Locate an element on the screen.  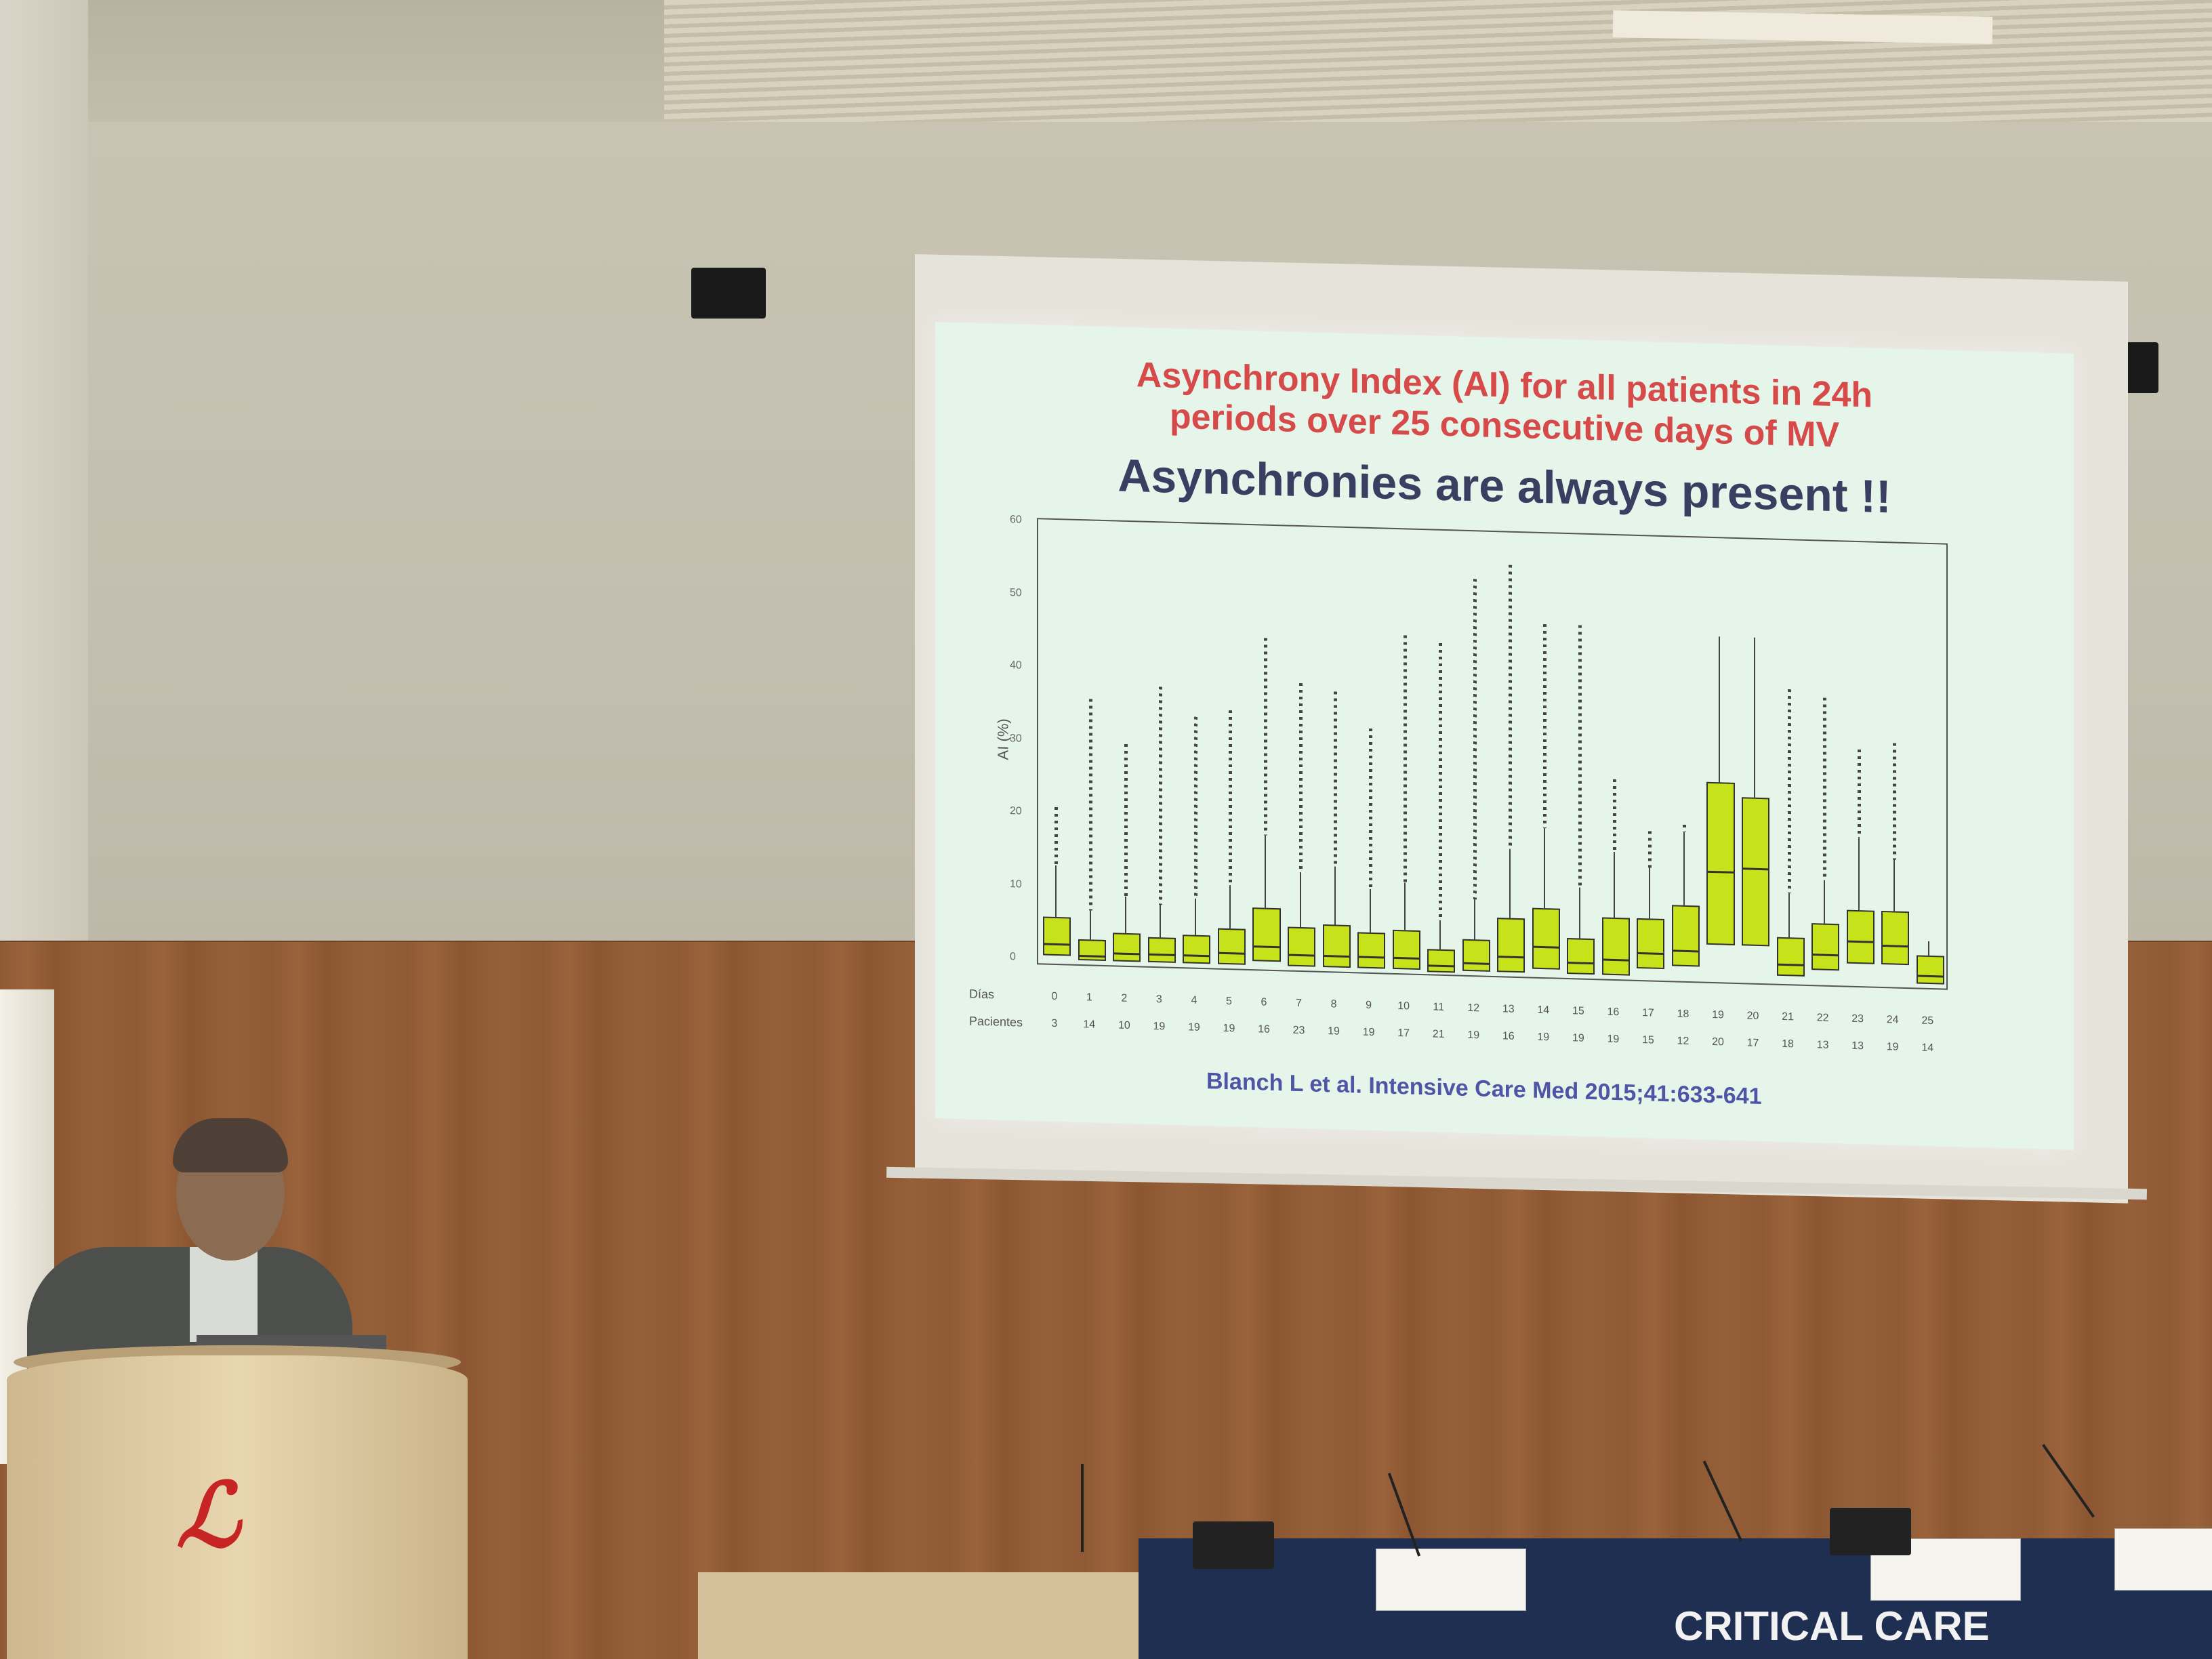
banner-text: CRITICAL CARE is located at coordinates (1832, 1626).